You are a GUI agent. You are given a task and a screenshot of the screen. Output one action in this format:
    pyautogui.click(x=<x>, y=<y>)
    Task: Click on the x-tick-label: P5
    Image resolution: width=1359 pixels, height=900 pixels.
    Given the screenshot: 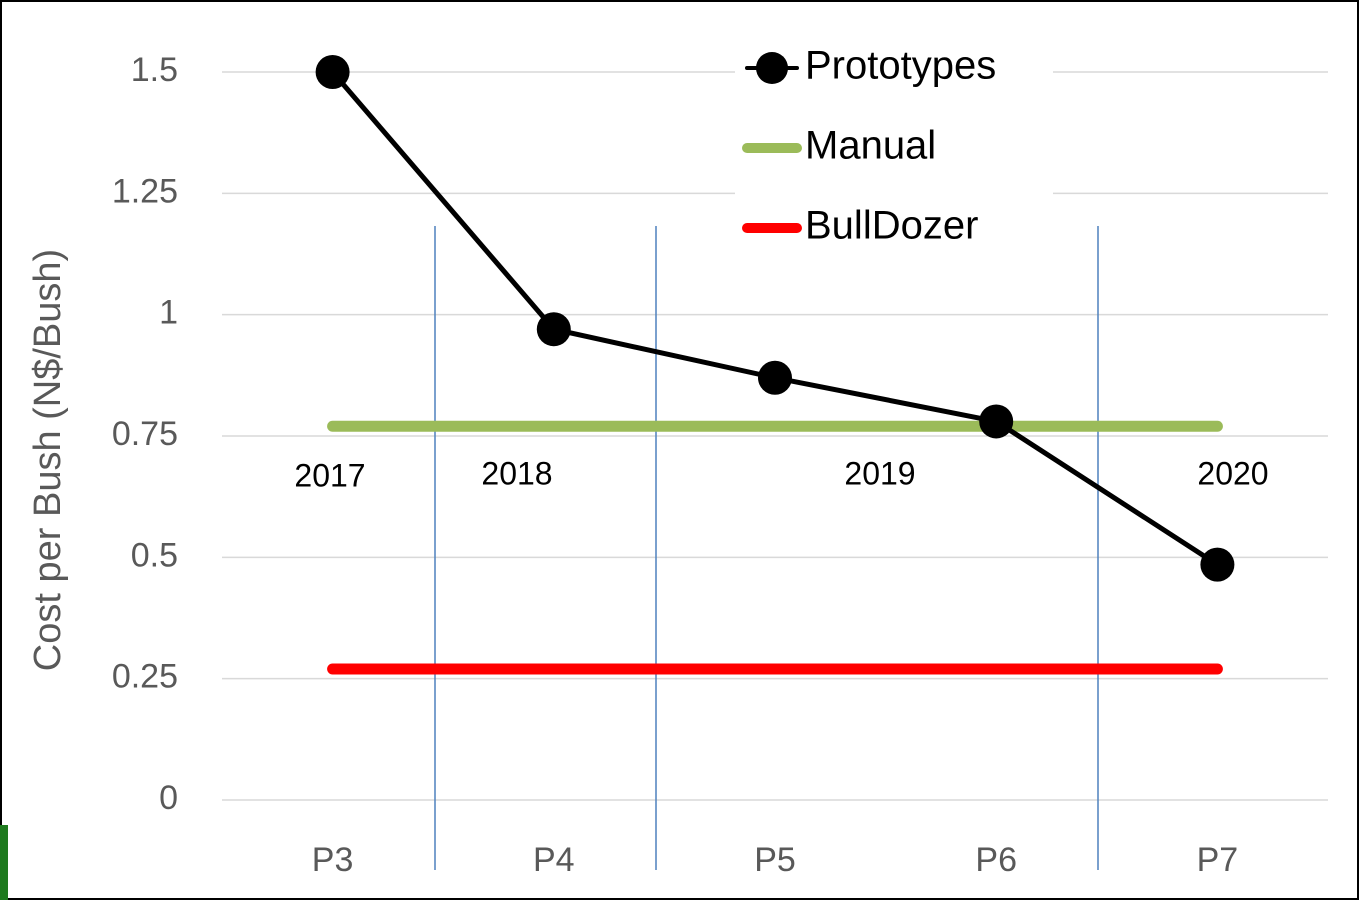 What is the action you would take?
    pyautogui.click(x=775, y=860)
    